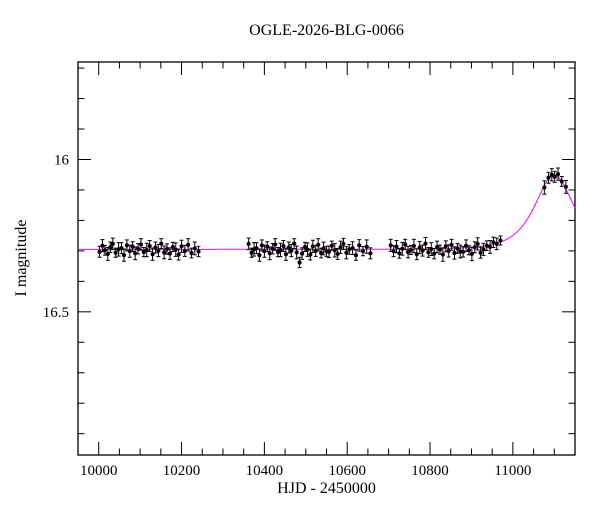 This screenshot has height=512, width=600. Describe the element at coordinates (326, 30) in the screenshot. I see `chart-title: OGLE-2026-BLG-0066` at that location.